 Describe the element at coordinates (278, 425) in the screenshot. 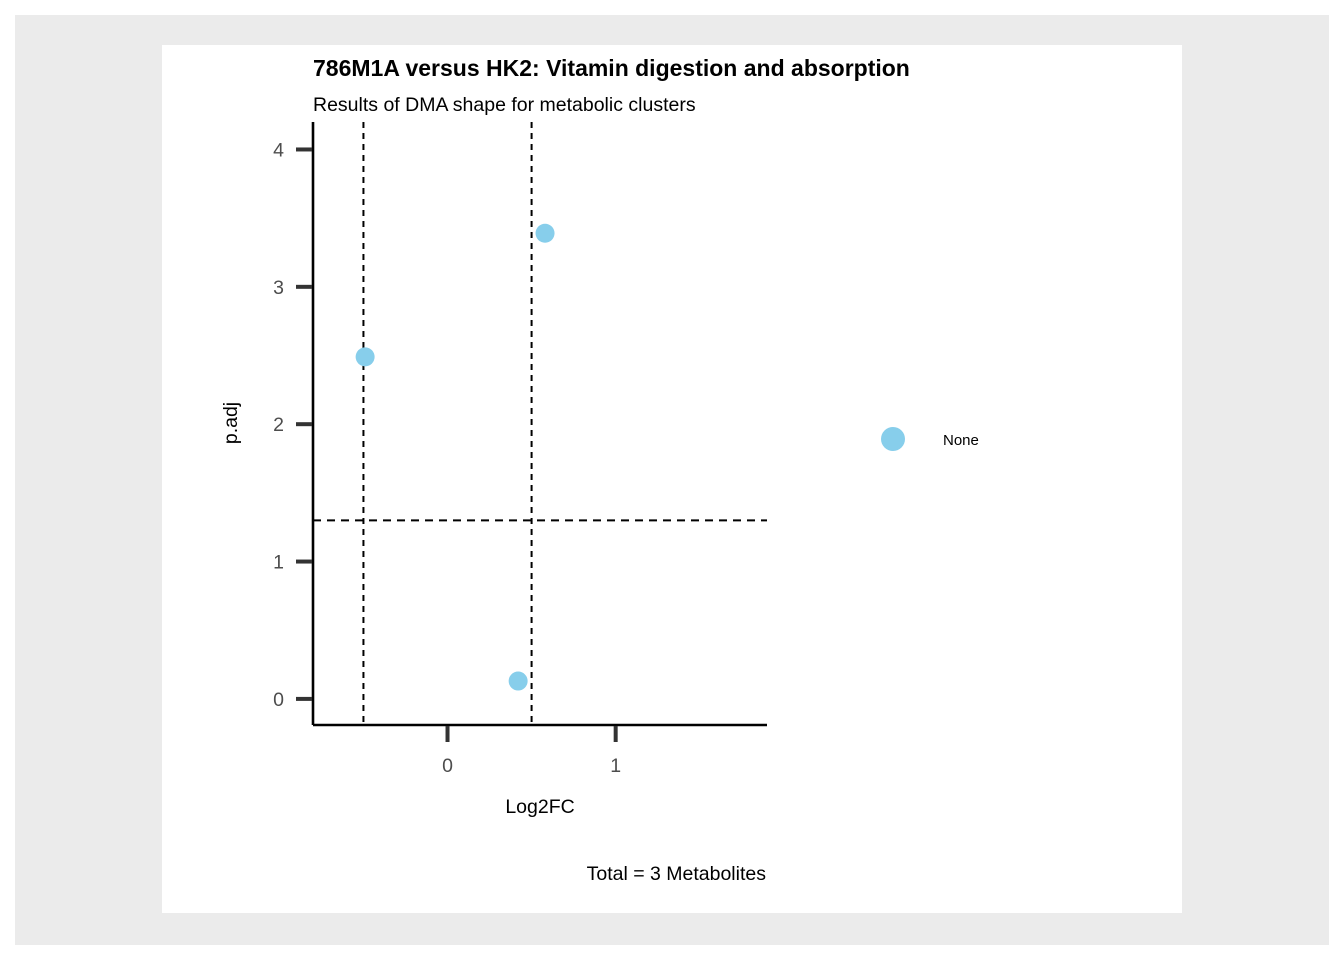

I see `y-tick-label: 2` at that location.